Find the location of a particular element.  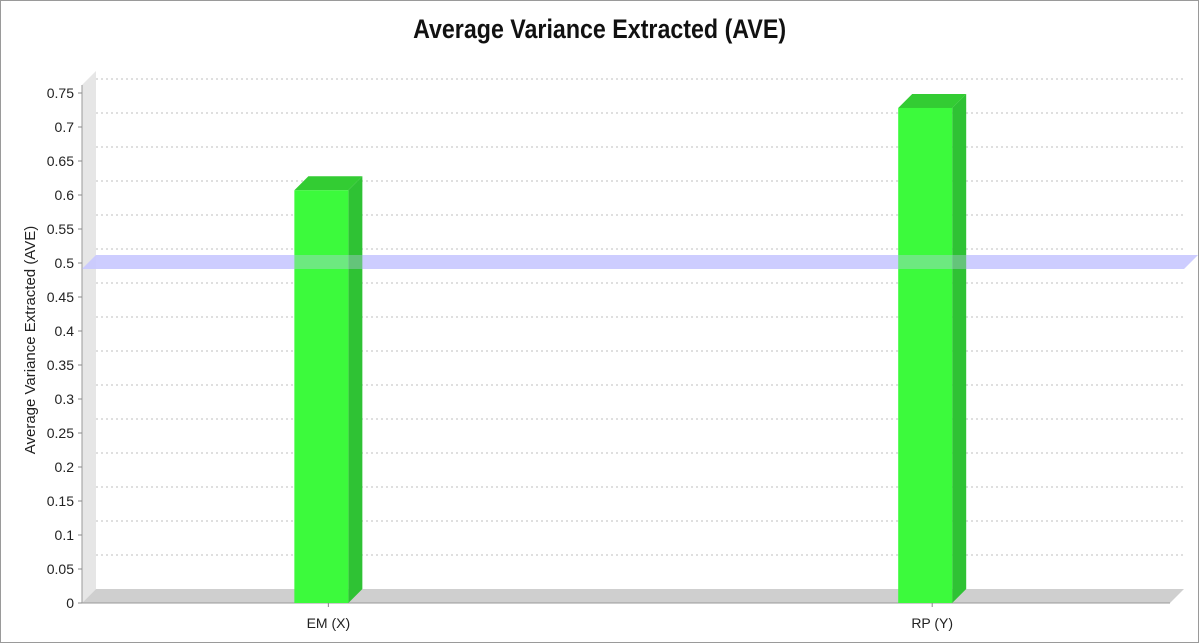

y-tick-label: 0.05 is located at coordinates (60, 569).